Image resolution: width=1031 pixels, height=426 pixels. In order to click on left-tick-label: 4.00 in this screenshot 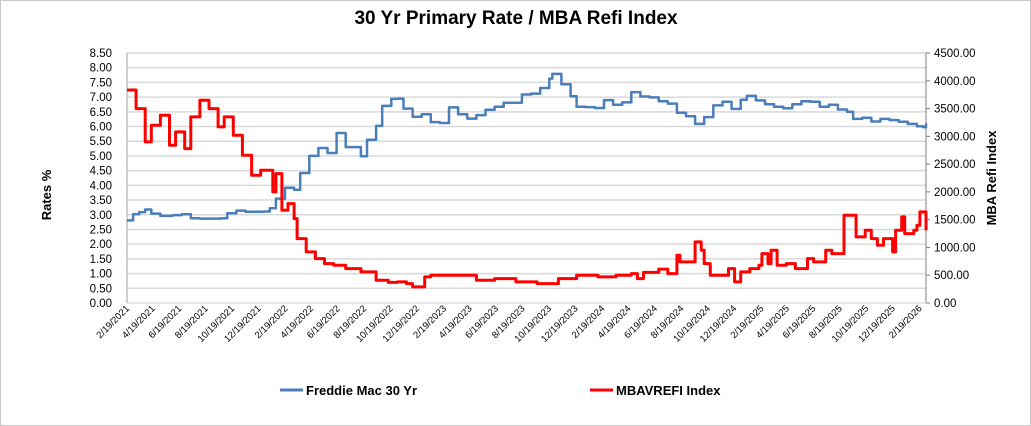, I will do `click(101, 186)`.